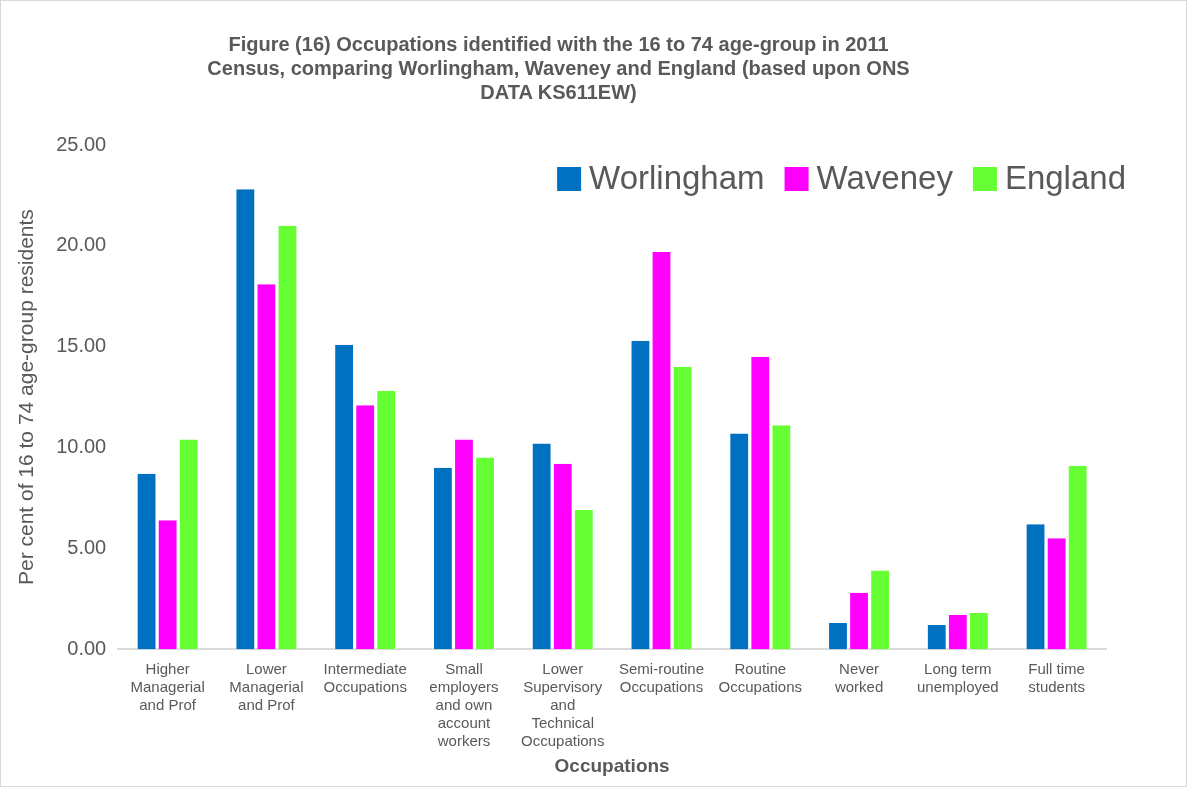  What do you see at coordinates (26, 397) in the screenshot?
I see `y-axis-title: Per cent of 16 to 74 age-group residents` at bounding box center [26, 397].